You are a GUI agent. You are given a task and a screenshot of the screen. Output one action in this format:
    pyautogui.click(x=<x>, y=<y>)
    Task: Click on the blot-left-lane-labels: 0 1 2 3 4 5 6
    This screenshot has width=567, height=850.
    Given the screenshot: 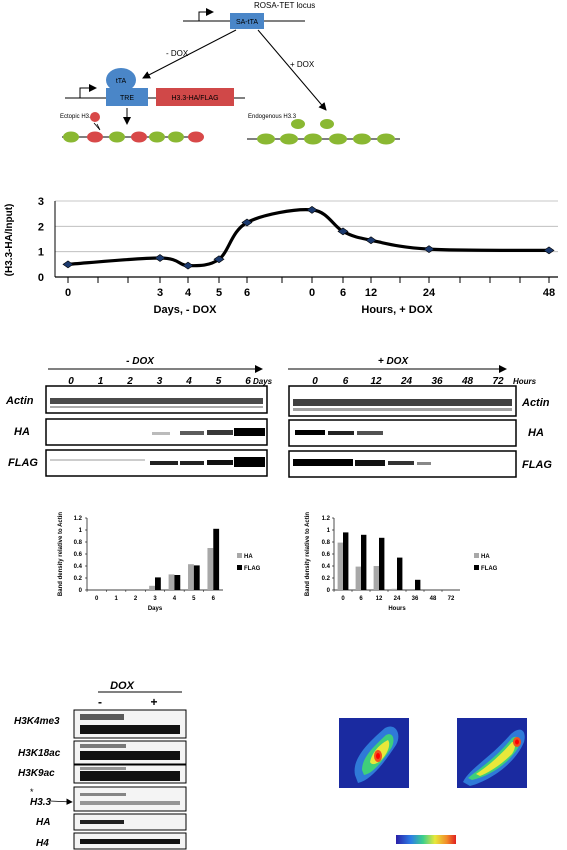 What is the action you would take?
    pyautogui.click(x=159, y=381)
    